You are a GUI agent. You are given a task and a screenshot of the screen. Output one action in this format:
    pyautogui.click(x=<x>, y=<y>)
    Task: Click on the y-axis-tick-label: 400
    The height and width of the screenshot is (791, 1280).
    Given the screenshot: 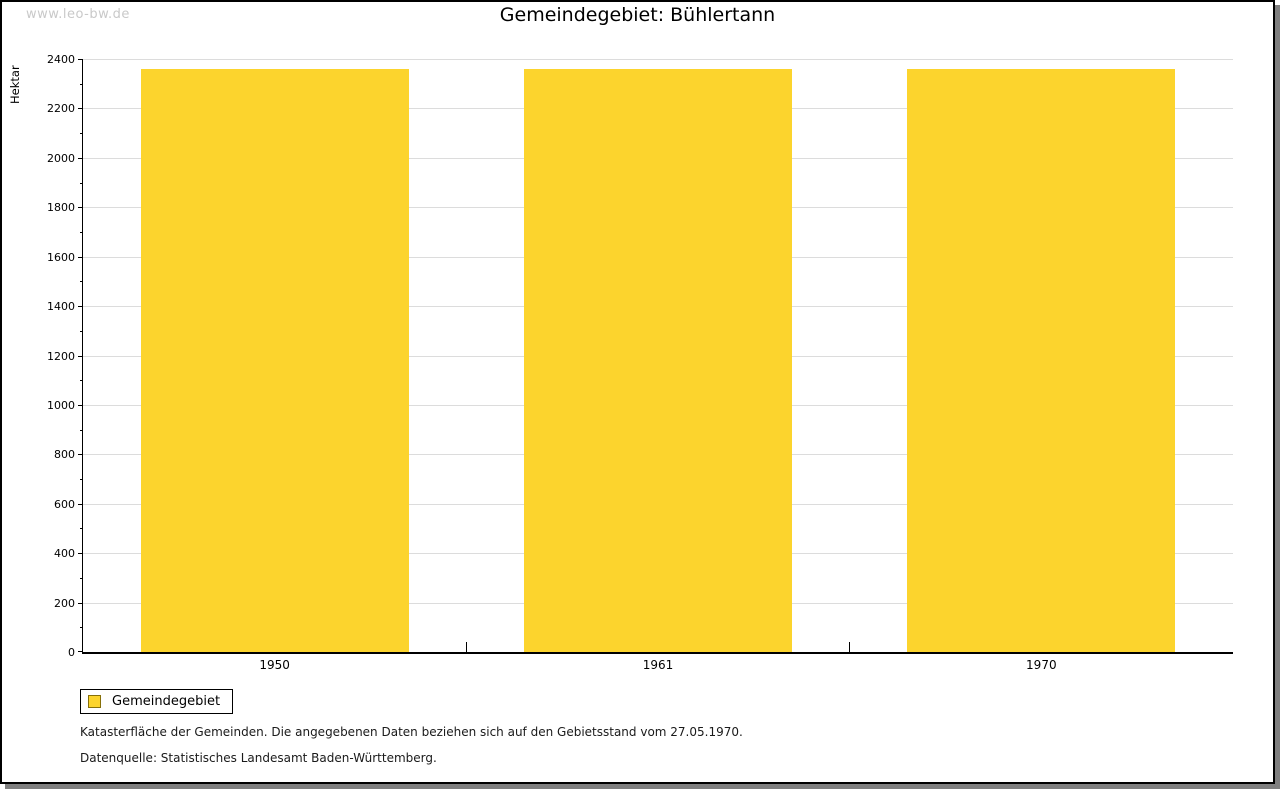 What is the action you would take?
    pyautogui.click(x=64, y=554)
    